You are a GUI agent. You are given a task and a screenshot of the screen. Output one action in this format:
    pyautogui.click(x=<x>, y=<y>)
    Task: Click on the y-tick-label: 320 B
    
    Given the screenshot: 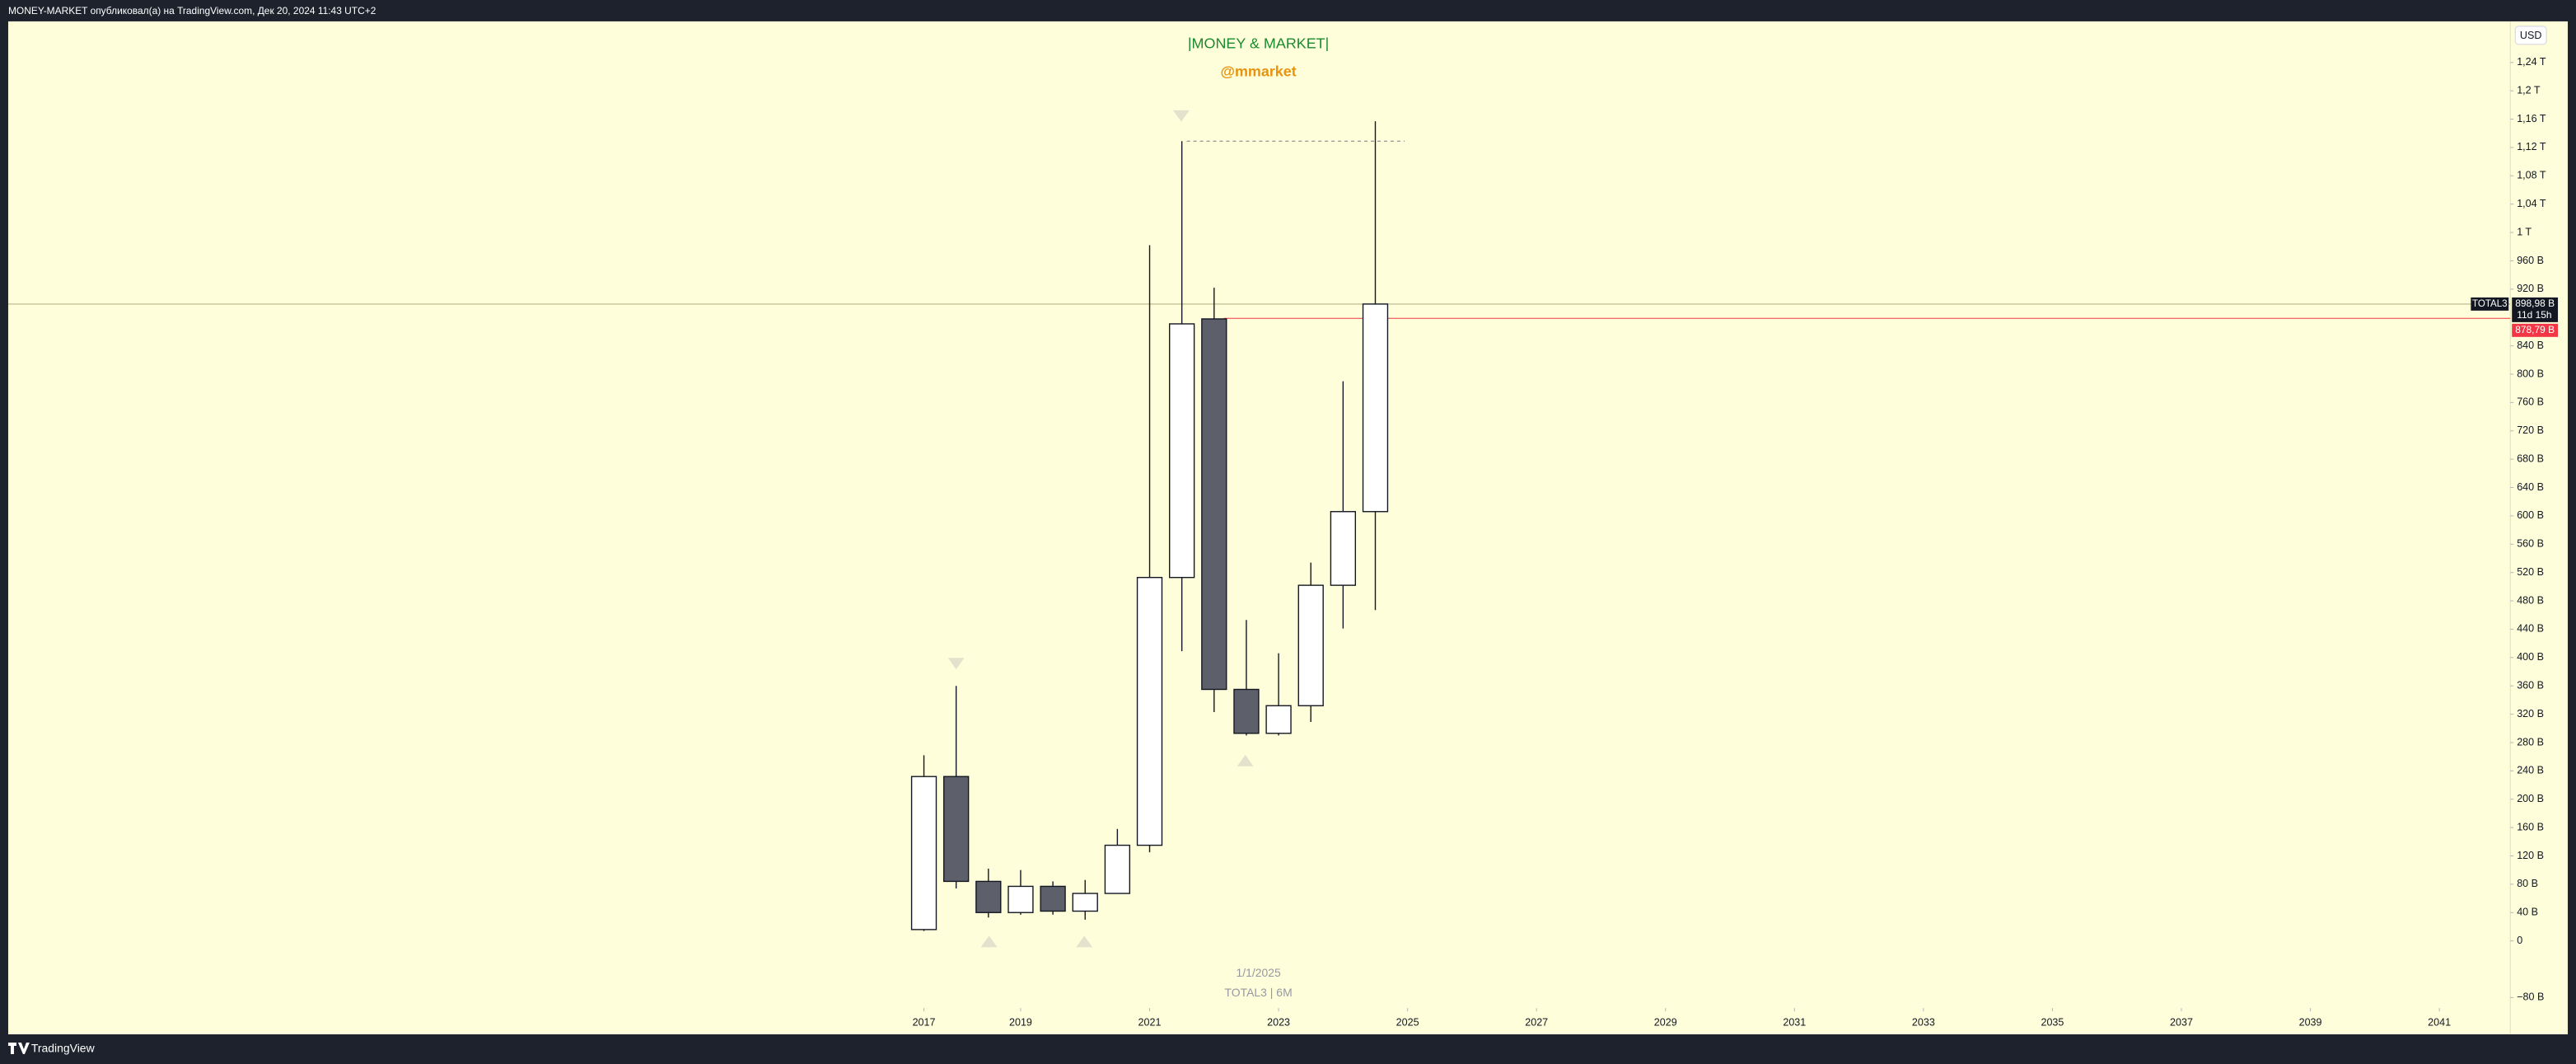 What is the action you would take?
    pyautogui.click(x=2530, y=713)
    